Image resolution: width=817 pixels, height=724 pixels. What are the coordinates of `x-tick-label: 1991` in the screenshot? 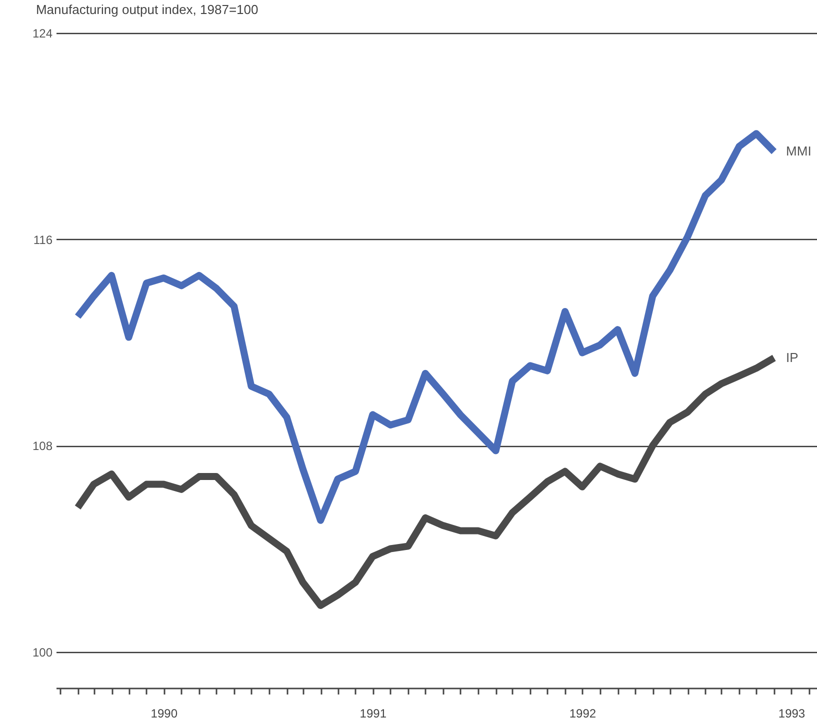 It's located at (373, 713).